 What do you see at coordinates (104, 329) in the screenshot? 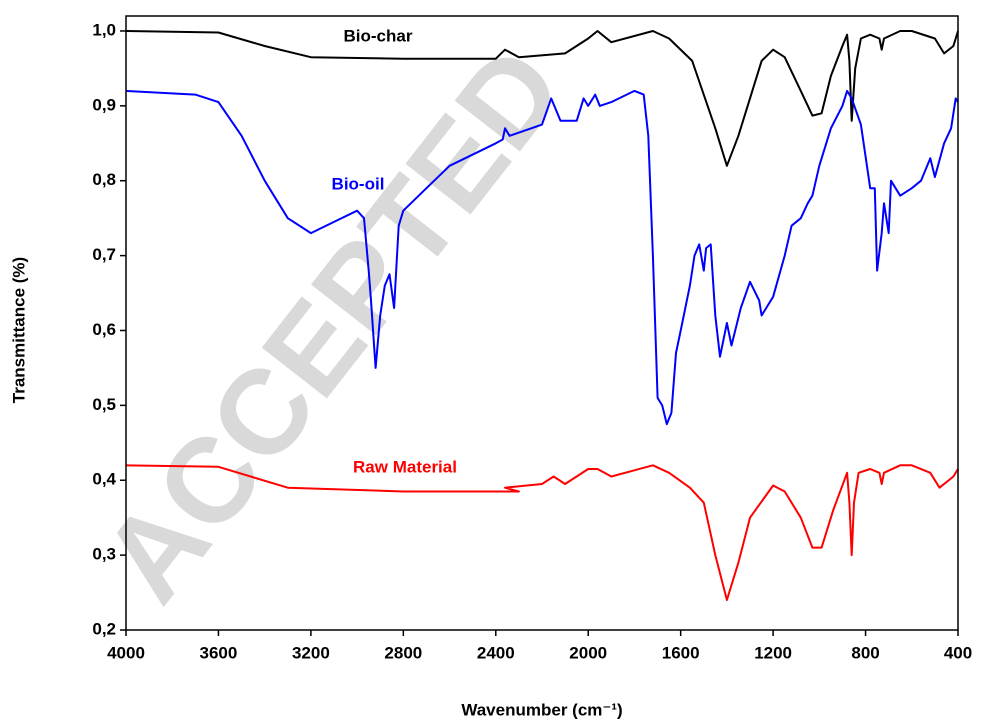
I see `y-tick-label: 0,6` at bounding box center [104, 329].